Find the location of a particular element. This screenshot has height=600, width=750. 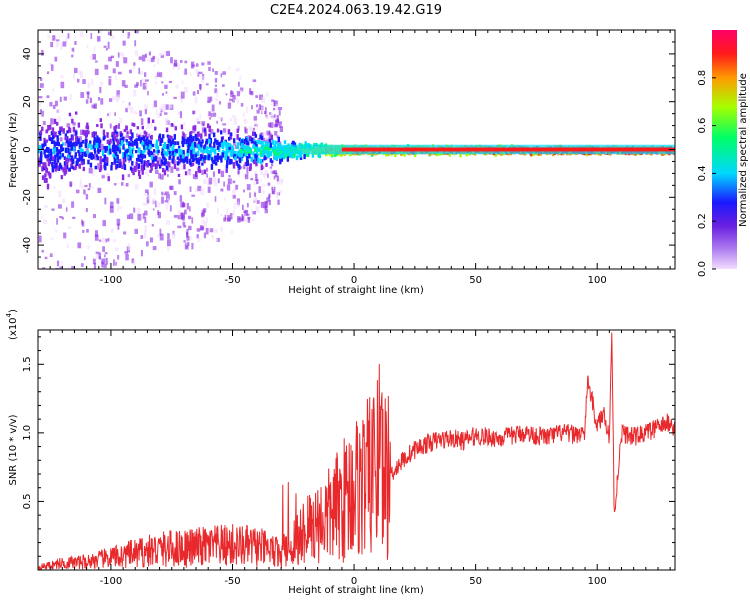

snr-y-tick-label: 1.5 is located at coordinates (27, 364).